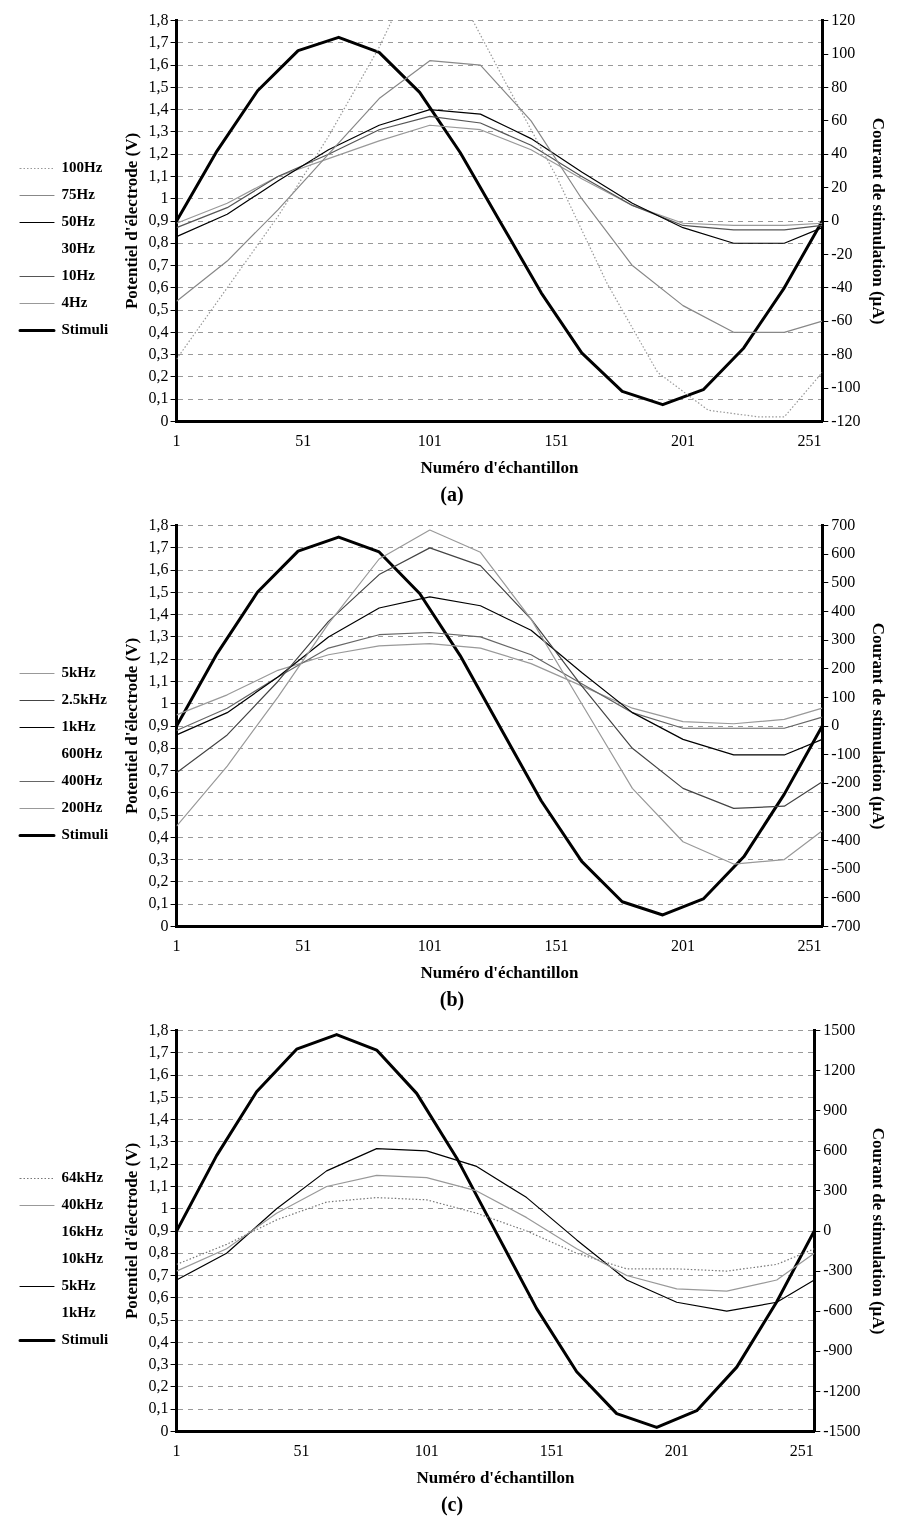 The height and width of the screenshot is (1537, 904). I want to click on x-tick-label: 251, so click(809, 441).